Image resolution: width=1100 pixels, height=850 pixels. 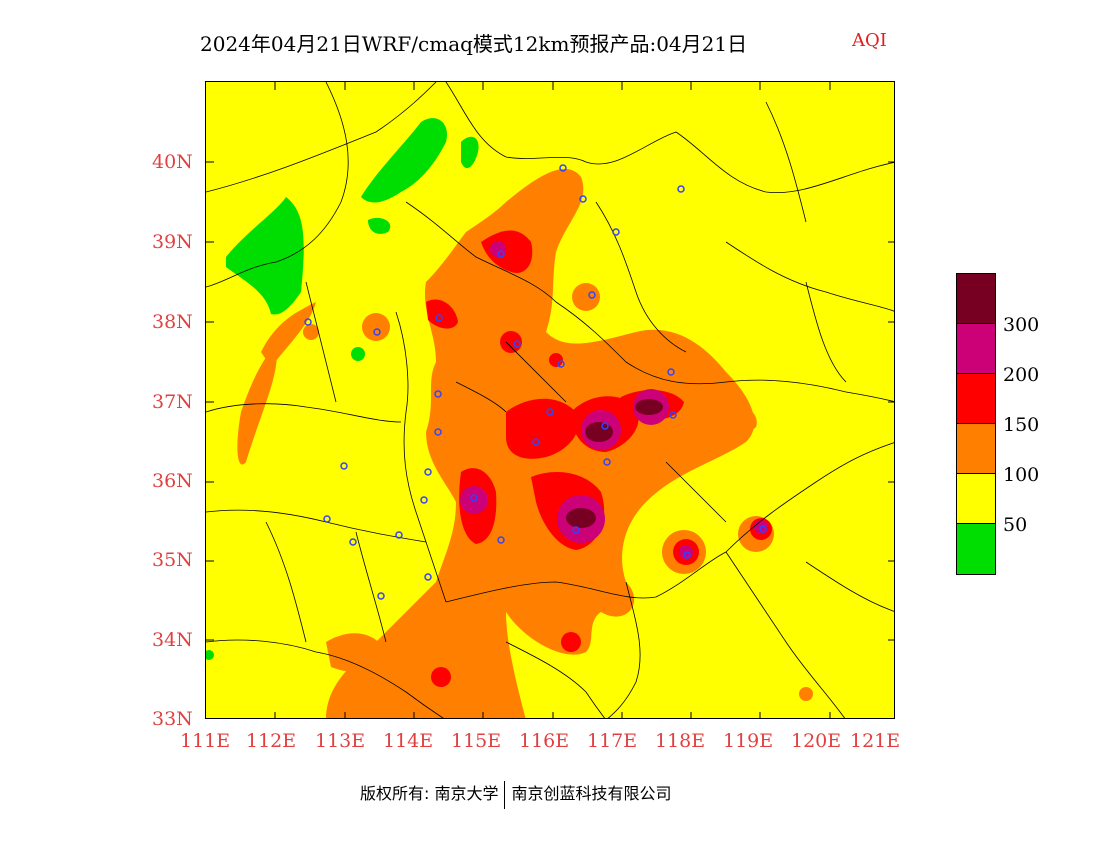 I want to click on legend-label-200: 200, so click(x=1021, y=375).